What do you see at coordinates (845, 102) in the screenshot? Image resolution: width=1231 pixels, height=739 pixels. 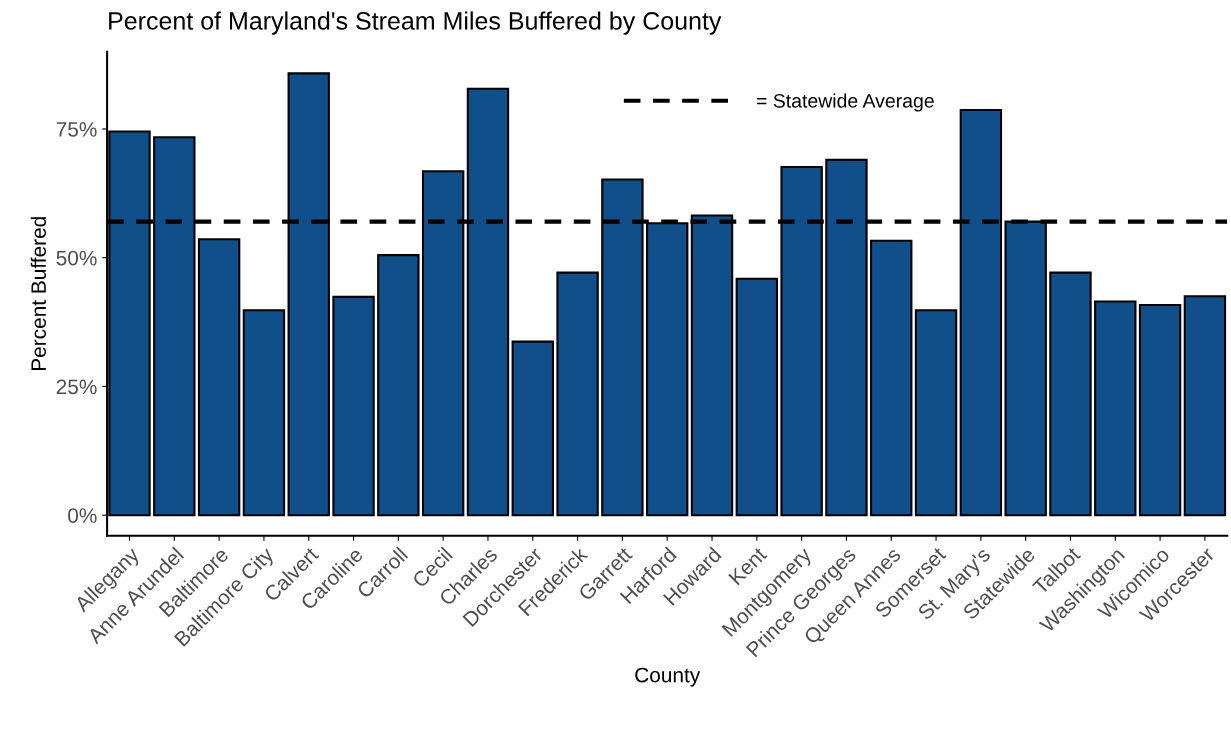 I see `ref-line-label: = Statewide Average` at bounding box center [845, 102].